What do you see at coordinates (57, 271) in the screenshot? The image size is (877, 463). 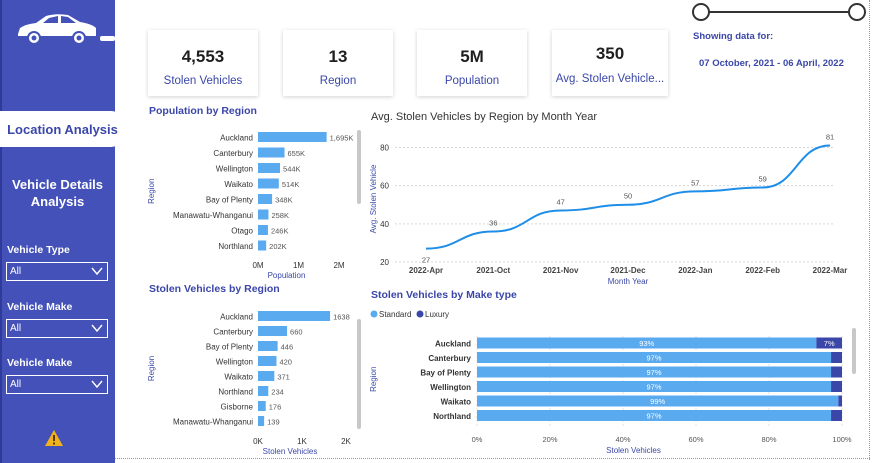 I see `filter-vehicle-type-select: All` at bounding box center [57, 271].